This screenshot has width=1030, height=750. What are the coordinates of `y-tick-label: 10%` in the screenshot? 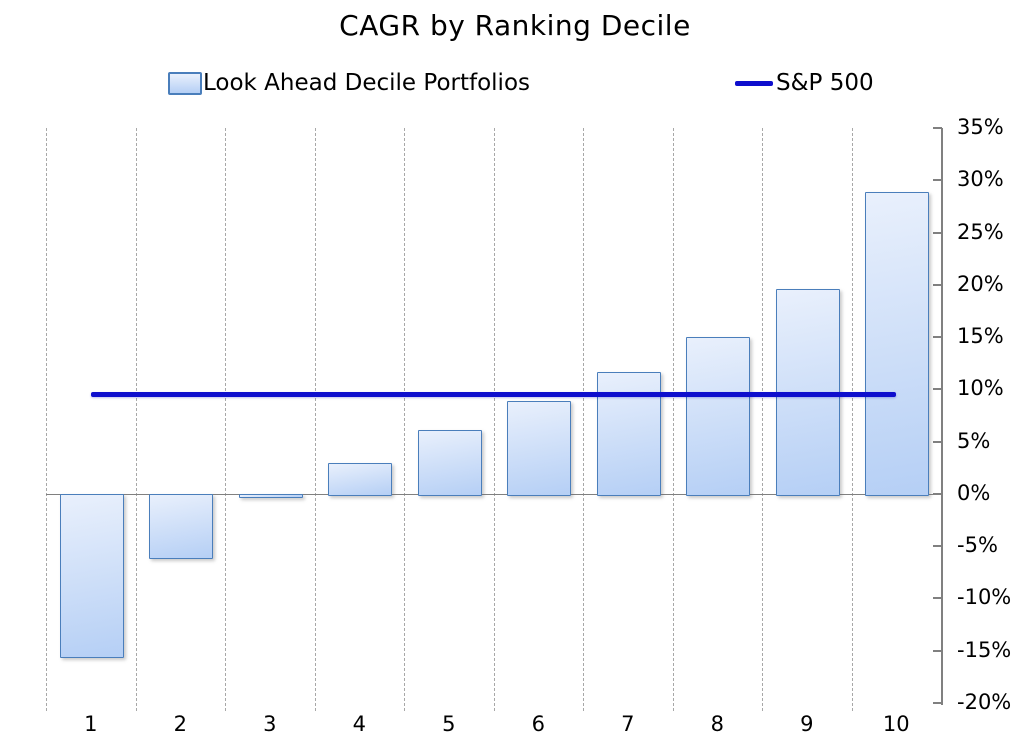 It's located at (980, 388).